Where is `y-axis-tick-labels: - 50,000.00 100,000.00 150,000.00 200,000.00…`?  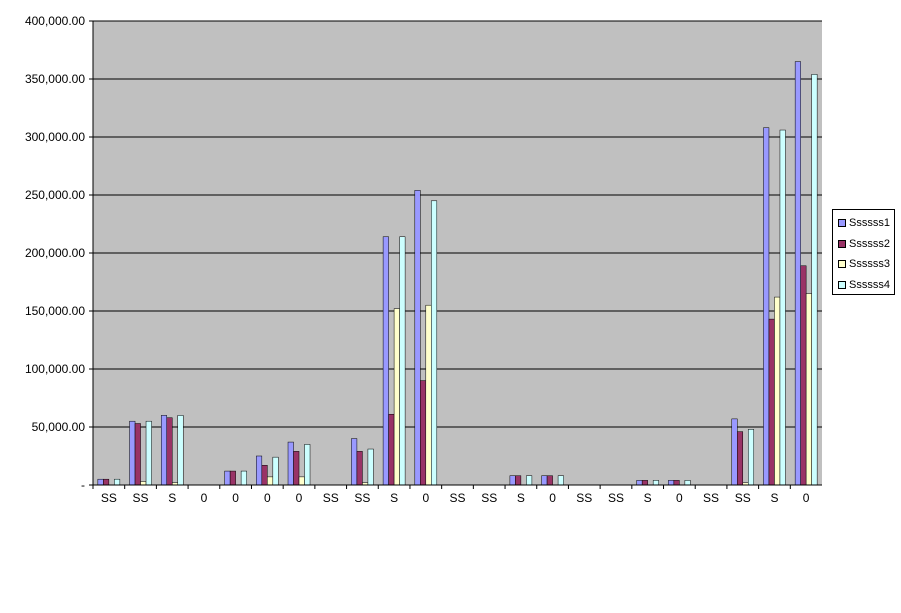
y-axis-tick-labels: - 50,000.00 100,000.00 150,000.00 200,000.00… is located at coordinates (55, 253).